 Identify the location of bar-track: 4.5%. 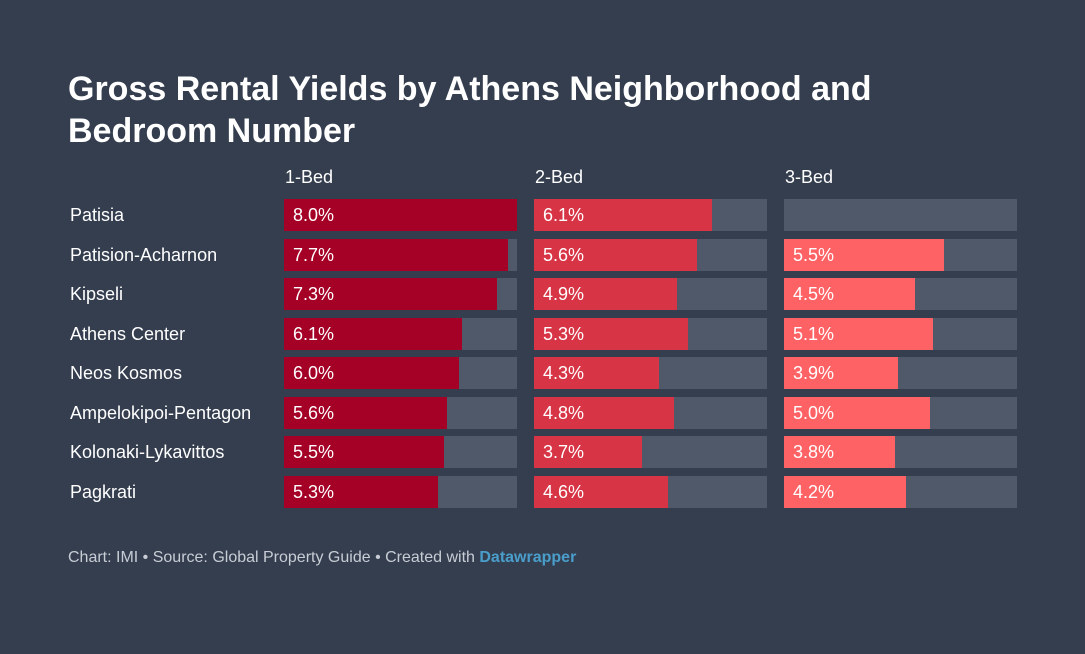
(900, 294).